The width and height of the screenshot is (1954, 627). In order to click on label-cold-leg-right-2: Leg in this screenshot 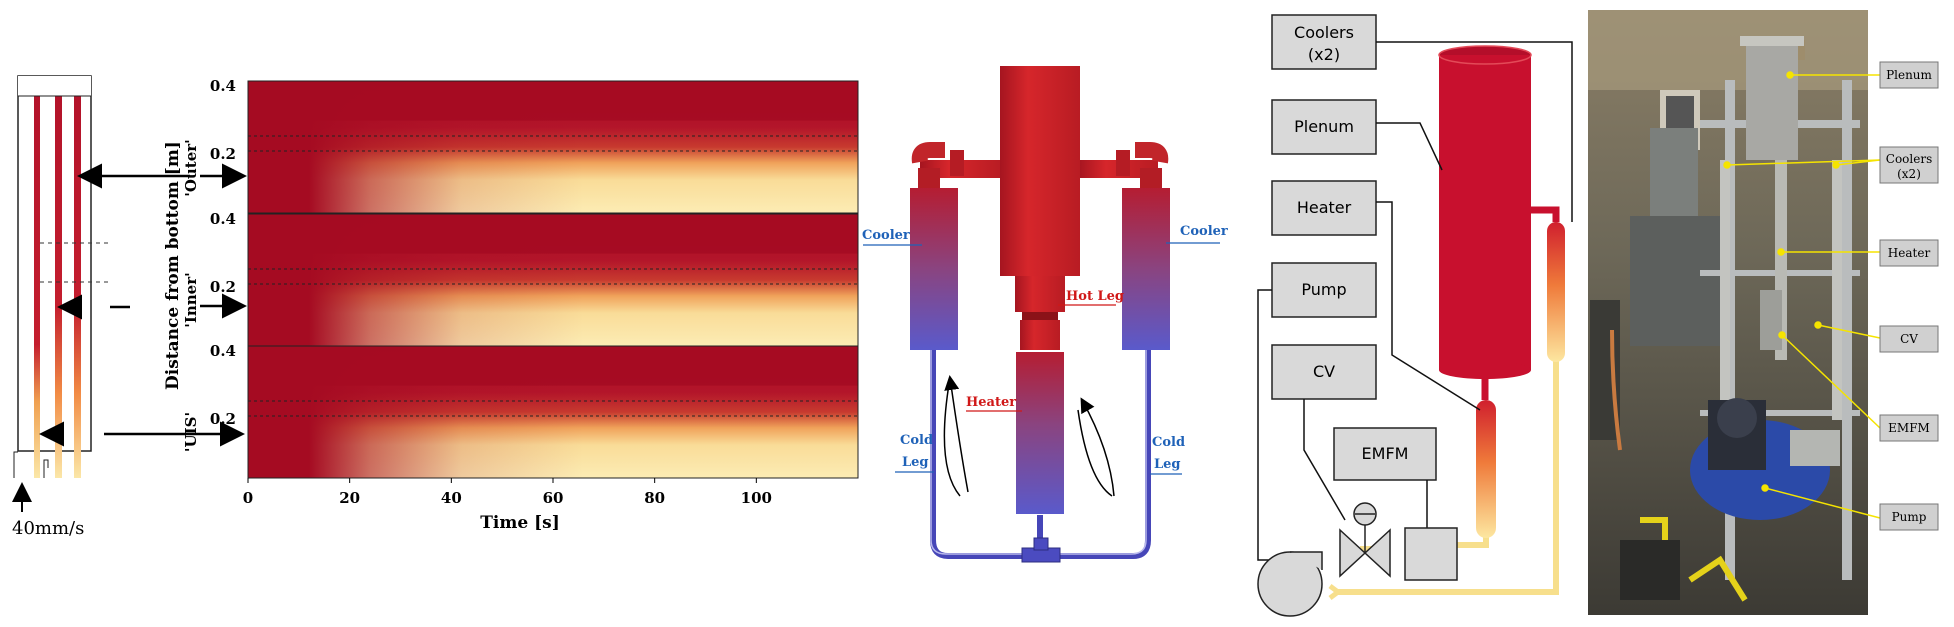, I will do `click(1167, 464)`.